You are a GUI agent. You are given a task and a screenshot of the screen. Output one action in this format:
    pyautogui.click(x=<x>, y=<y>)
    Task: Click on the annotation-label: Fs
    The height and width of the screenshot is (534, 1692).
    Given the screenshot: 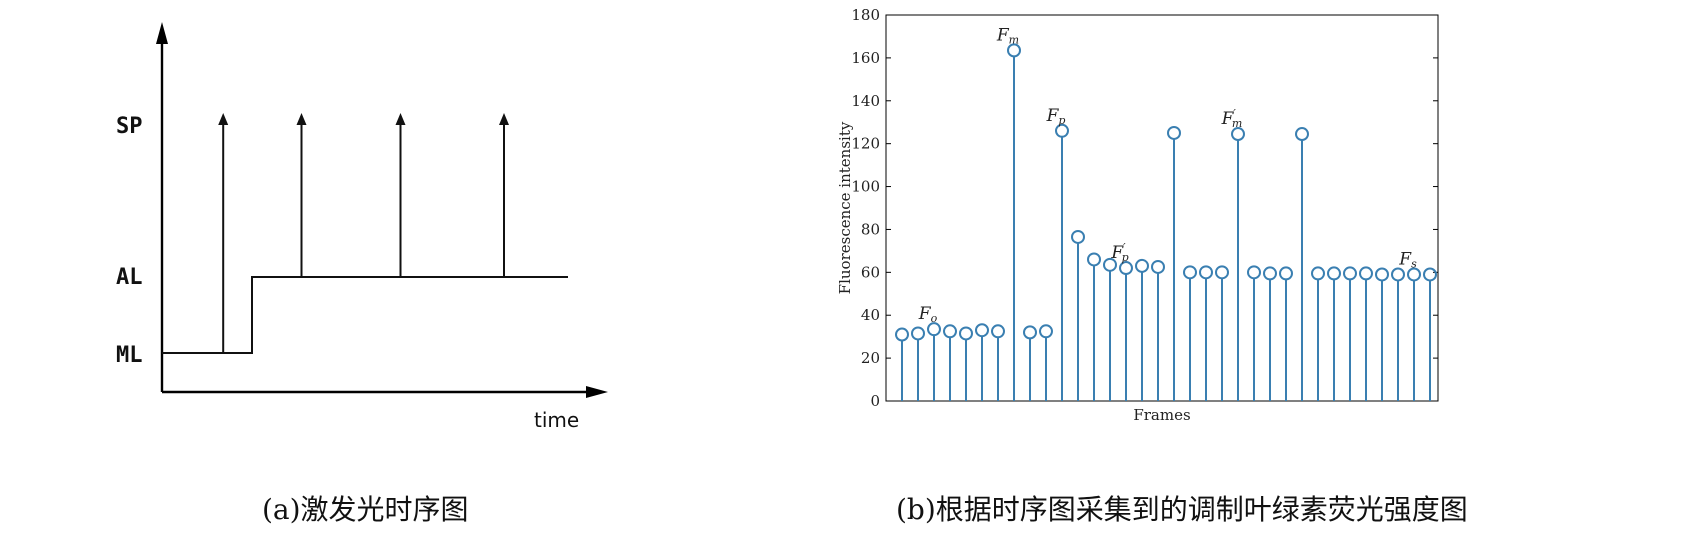 What is the action you would take?
    pyautogui.click(x=1407, y=259)
    